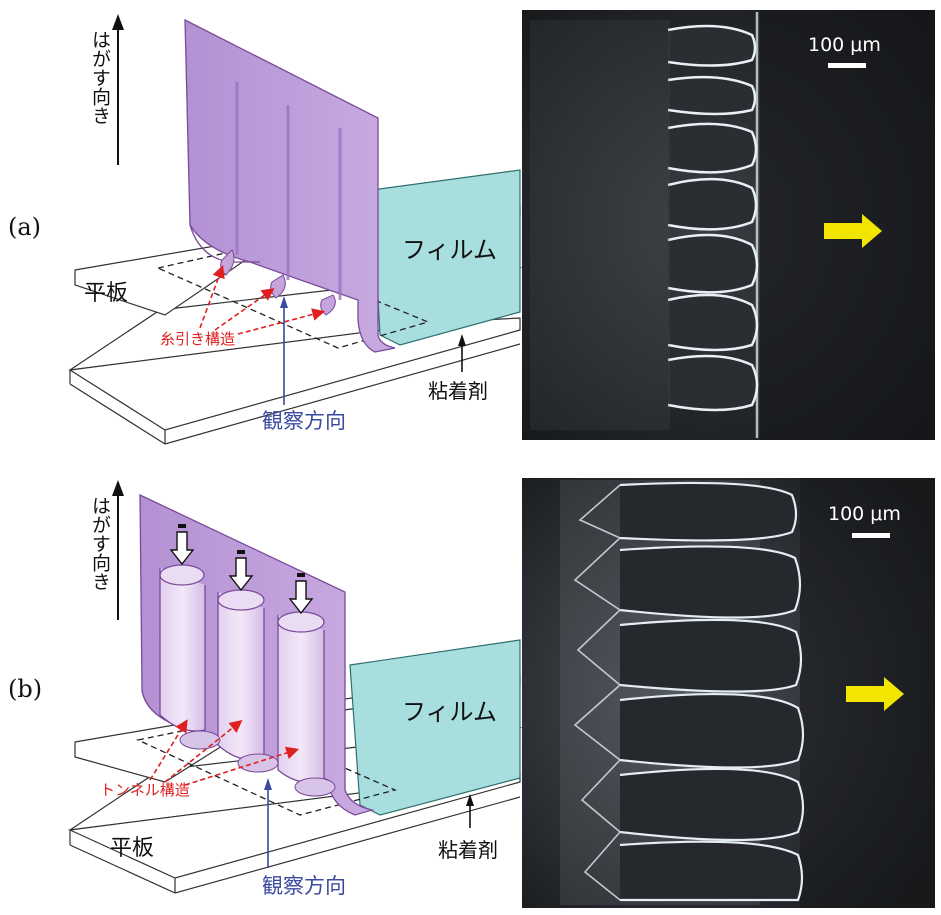  I want to click on thread-structure-label: 糸引き構造, so click(197, 339).